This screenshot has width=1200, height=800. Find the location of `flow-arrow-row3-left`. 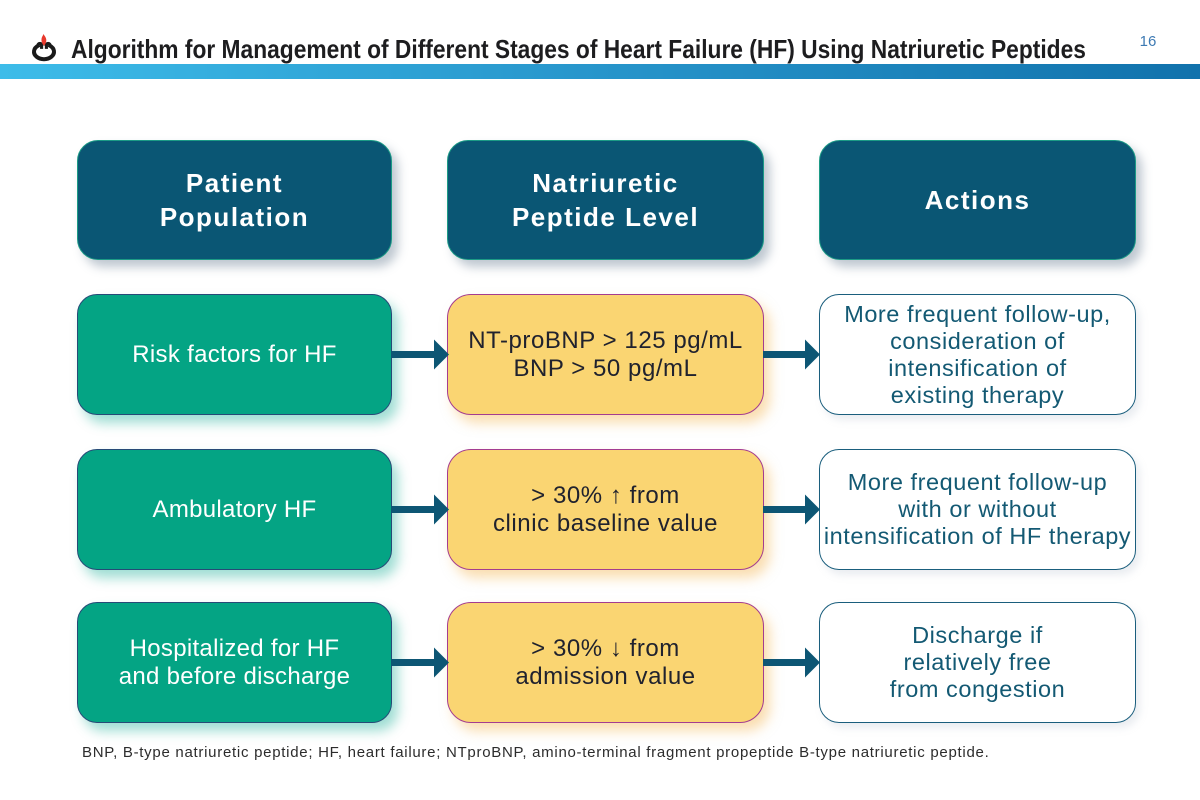

flow-arrow-row3-left is located at coordinates (420, 662).